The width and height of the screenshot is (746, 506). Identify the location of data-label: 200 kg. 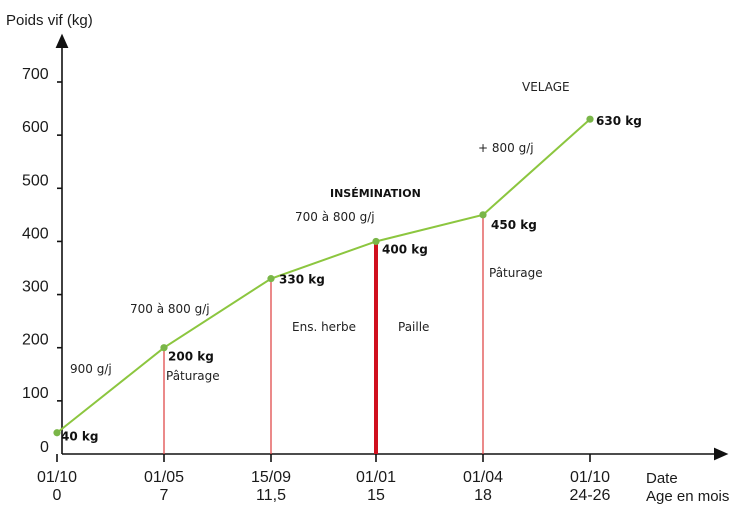
(191, 357).